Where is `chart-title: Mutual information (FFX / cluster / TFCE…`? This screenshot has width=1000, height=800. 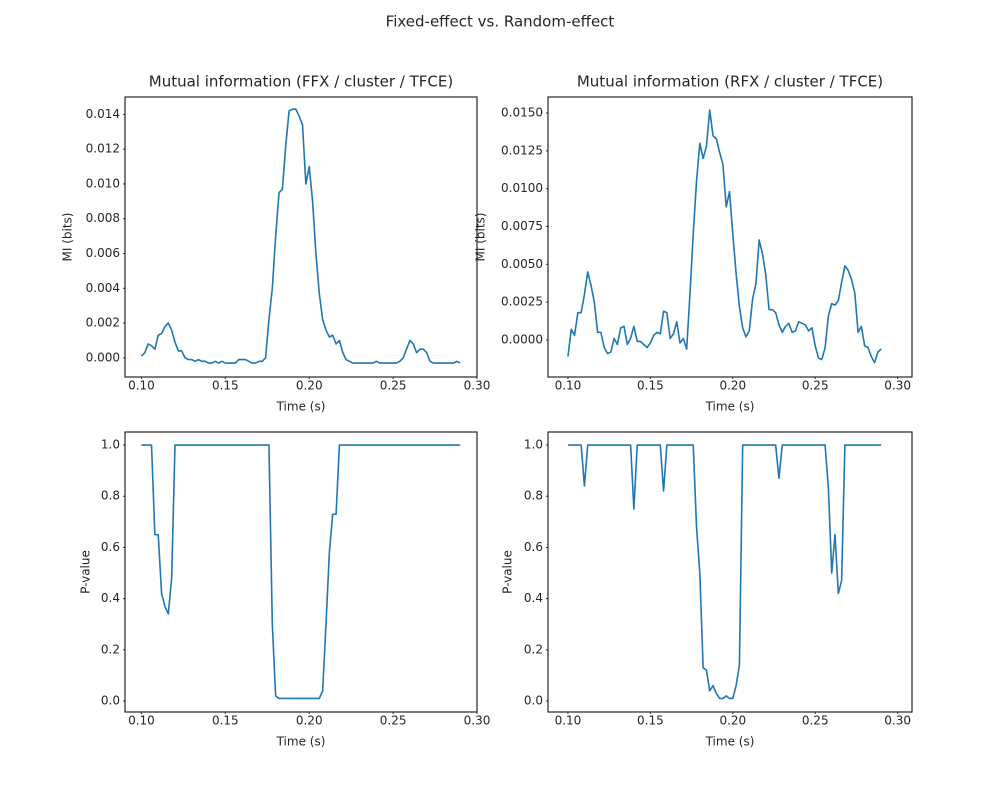 chart-title: Mutual information (FFX / cluster / TFCE… is located at coordinates (301, 82).